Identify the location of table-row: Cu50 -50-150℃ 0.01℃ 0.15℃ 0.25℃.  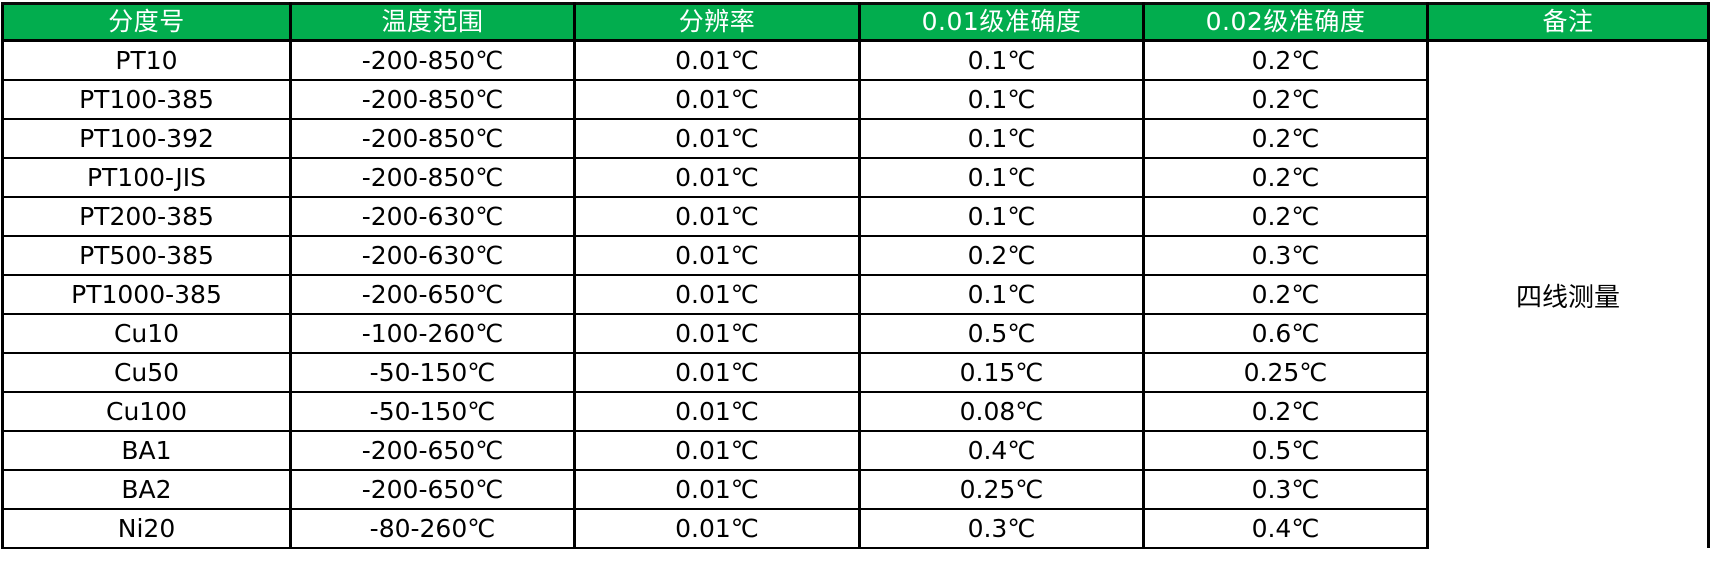
(855, 372).